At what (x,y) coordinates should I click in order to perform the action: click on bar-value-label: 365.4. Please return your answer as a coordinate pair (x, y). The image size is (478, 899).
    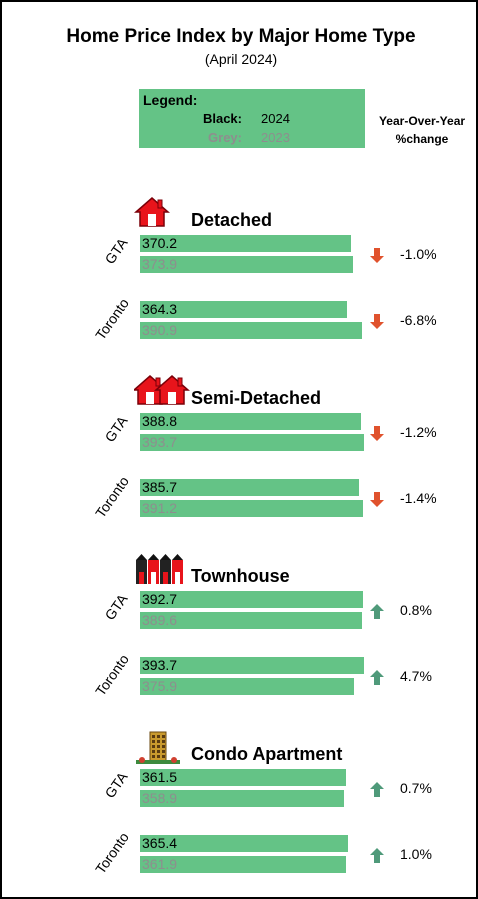
    Looking at the image, I should click on (160, 843).